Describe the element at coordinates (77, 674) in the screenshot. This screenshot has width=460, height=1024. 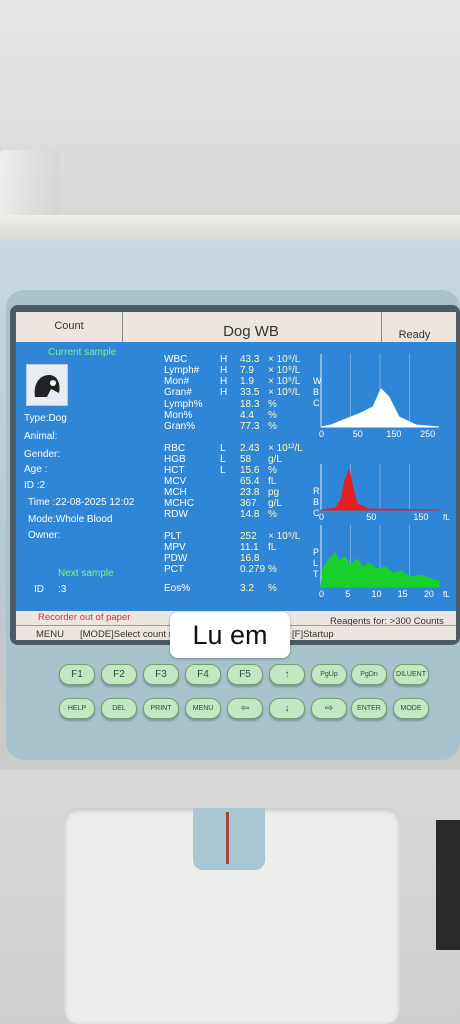
I see `key-r1-0: F1` at that location.